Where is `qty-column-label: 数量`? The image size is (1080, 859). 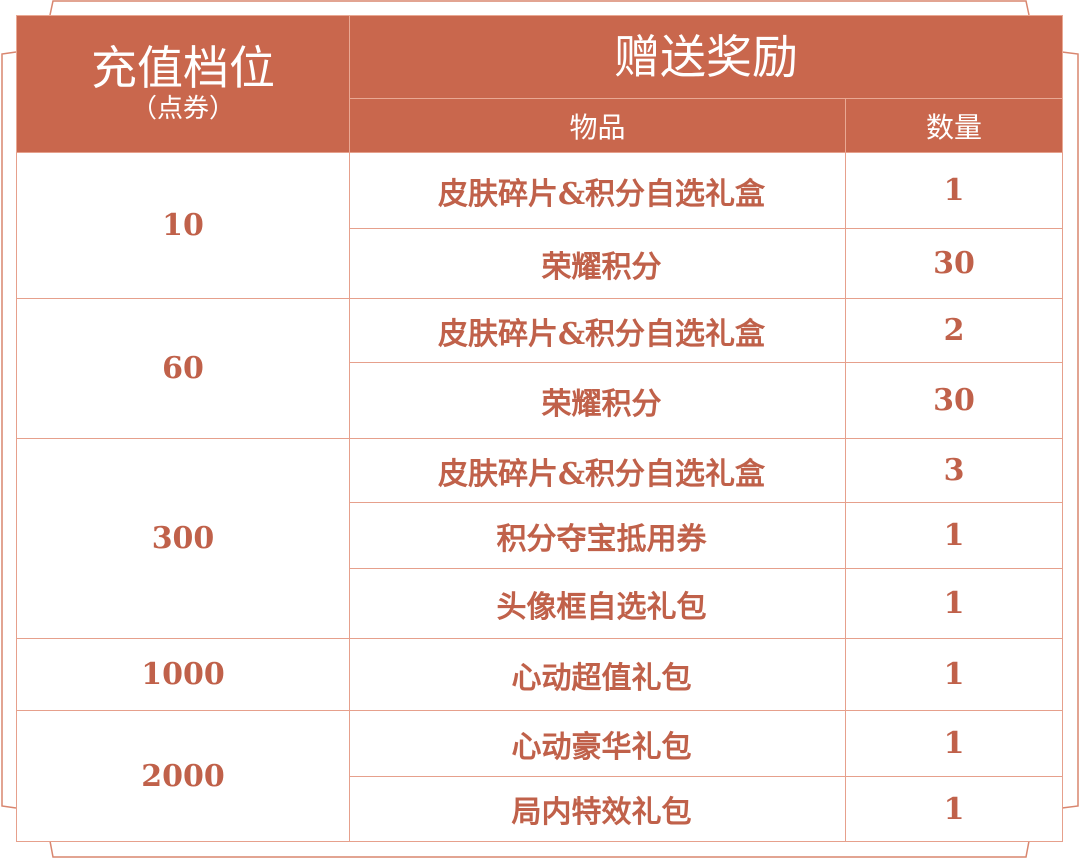 qty-column-label: 数量 is located at coordinates (953, 127).